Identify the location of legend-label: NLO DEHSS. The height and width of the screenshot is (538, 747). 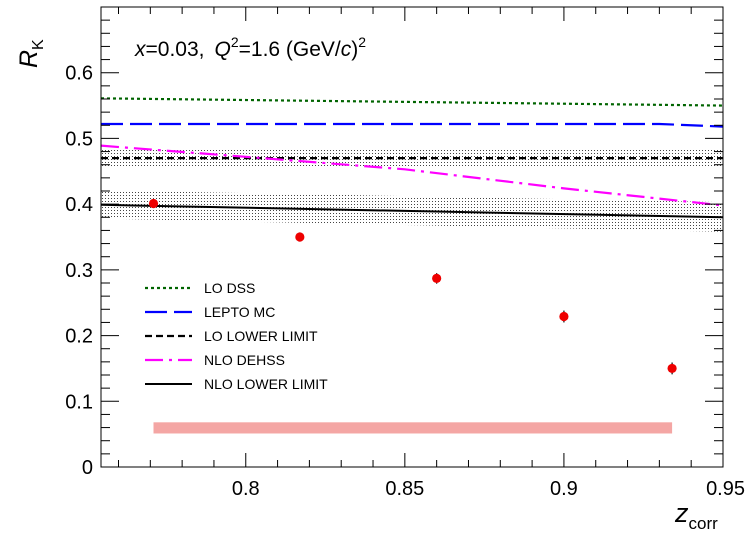
(244, 360).